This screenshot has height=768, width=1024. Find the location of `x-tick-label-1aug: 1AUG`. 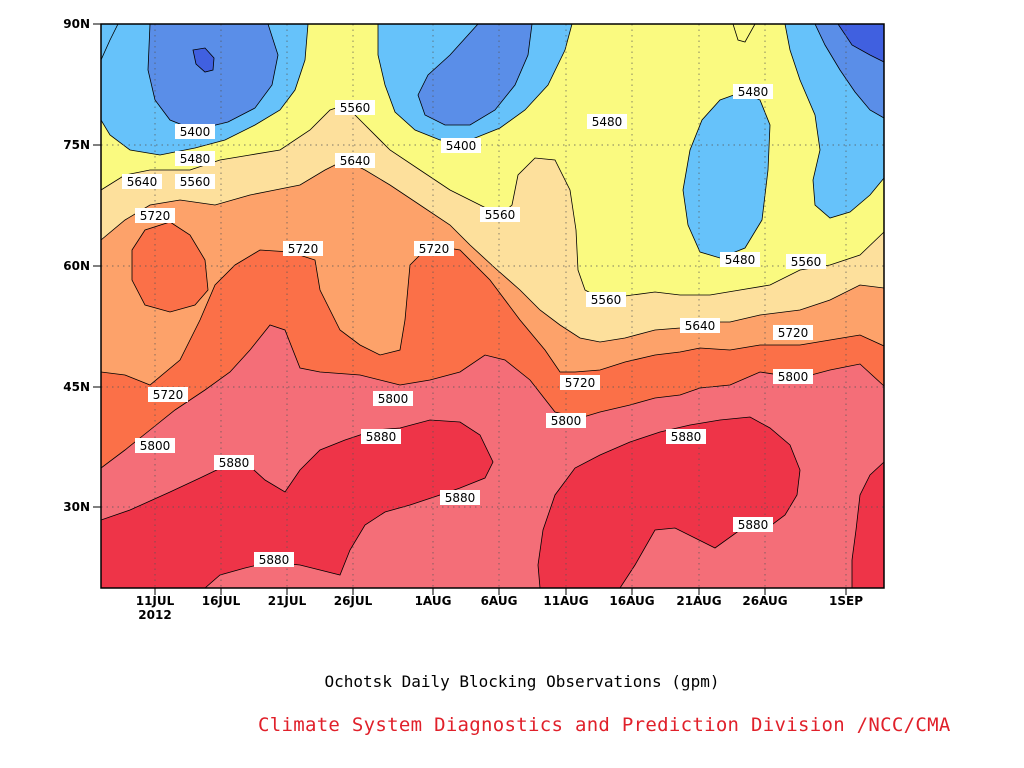

x-tick-label-1aug: 1AUG is located at coordinates (433, 601).